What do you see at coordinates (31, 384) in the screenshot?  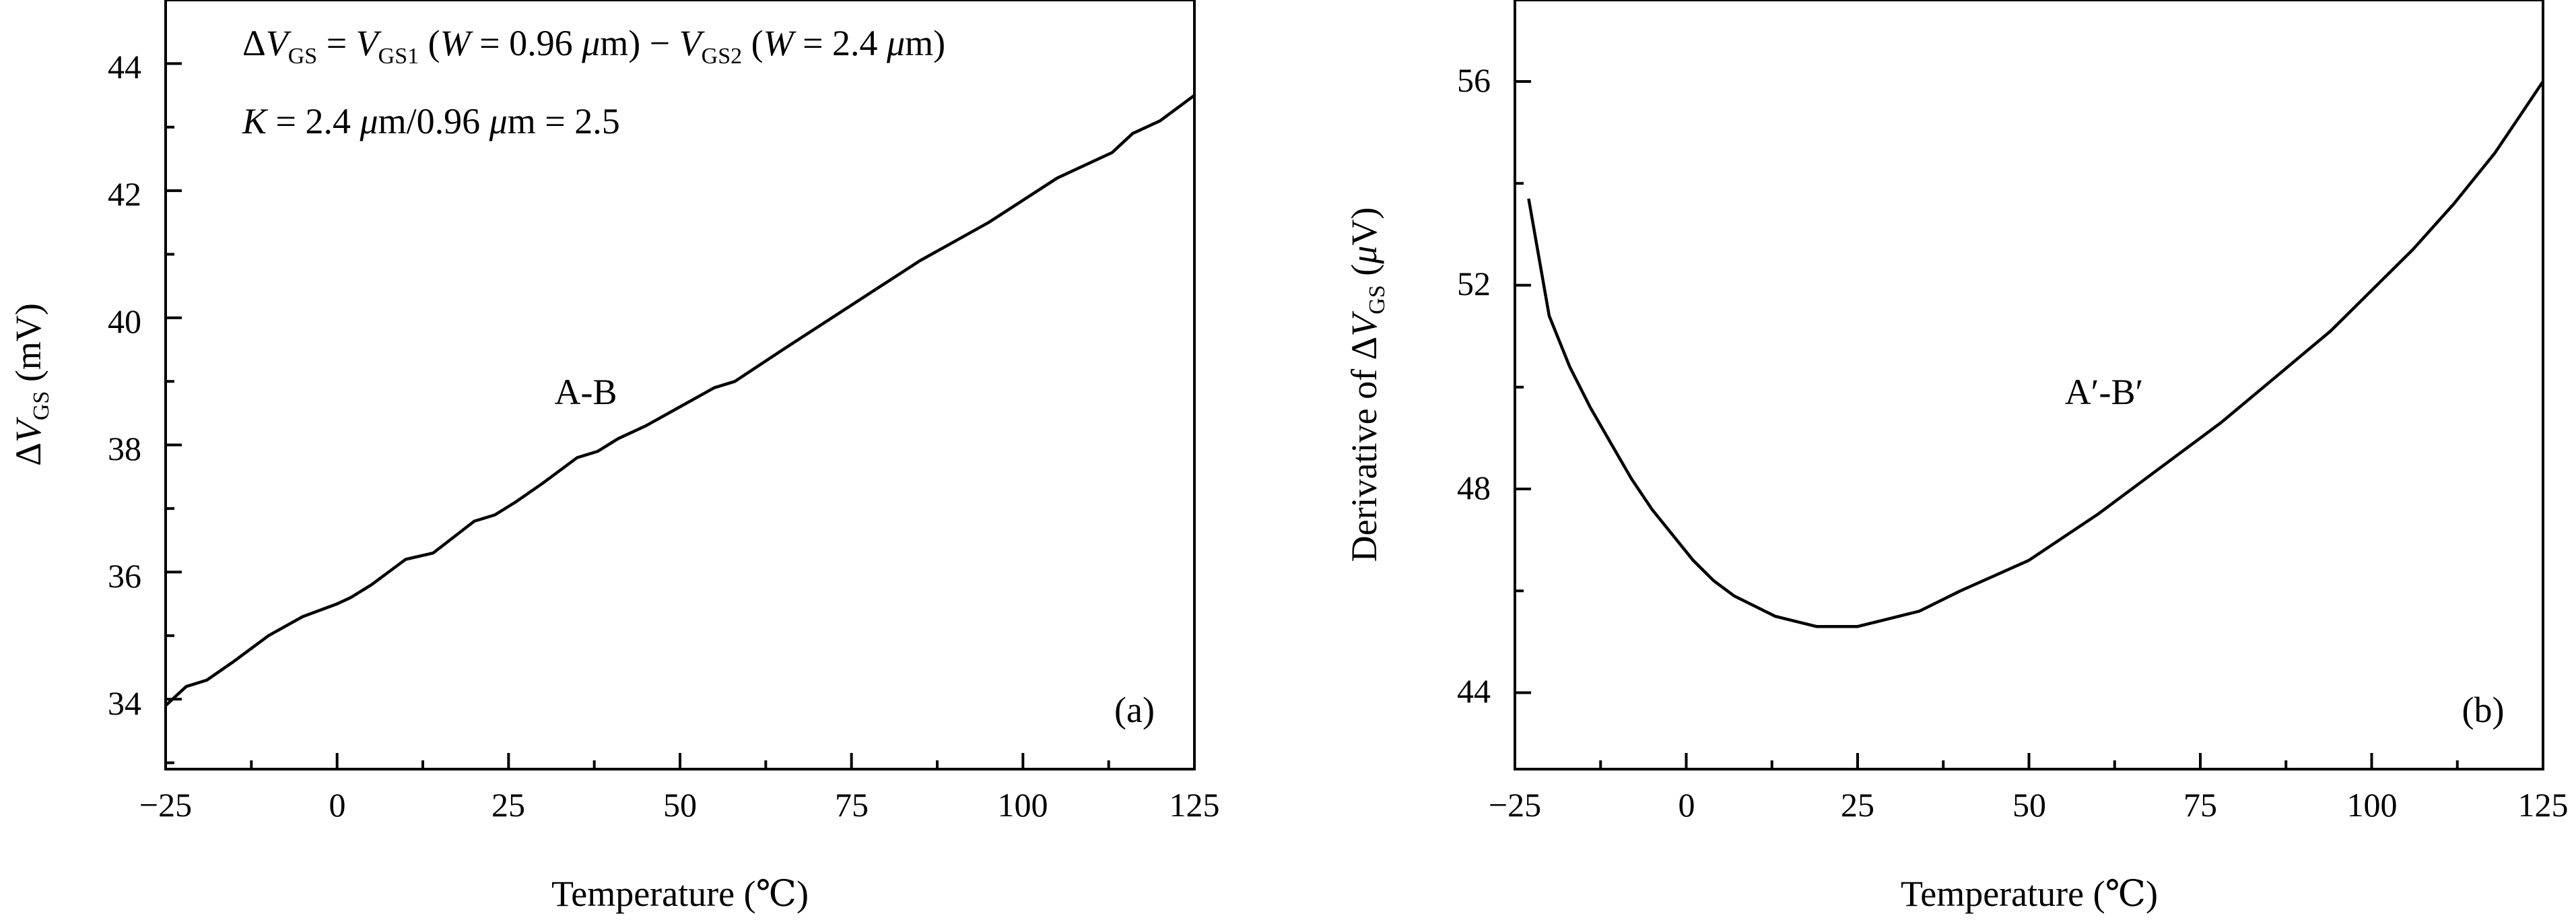 I see `y-axis-title-a: ΔVGS (mV)` at bounding box center [31, 384].